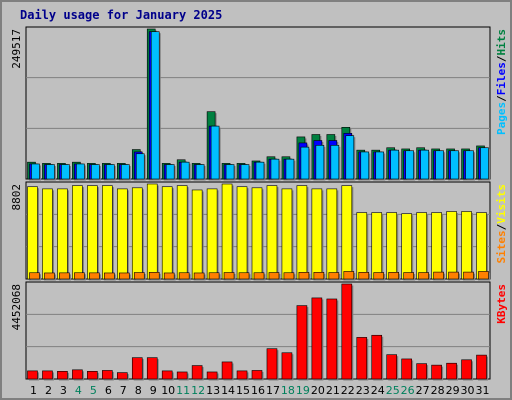 This screenshot has height=400, width=512. I want to click on day-label: 4, so click(78, 390).